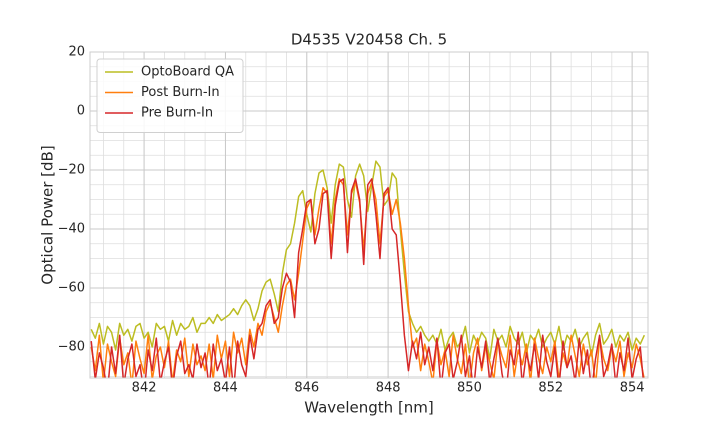 Image resolution: width=720 pixels, height=436 pixels. I want to click on y-tick-label: −80, so click(71, 347).